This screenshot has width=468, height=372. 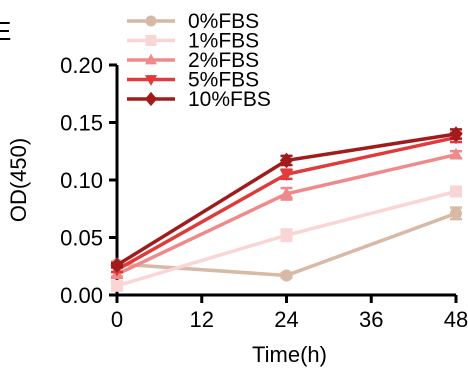 What do you see at coordinates (117, 319) in the screenshot?
I see `x-tick-label: 0` at bounding box center [117, 319].